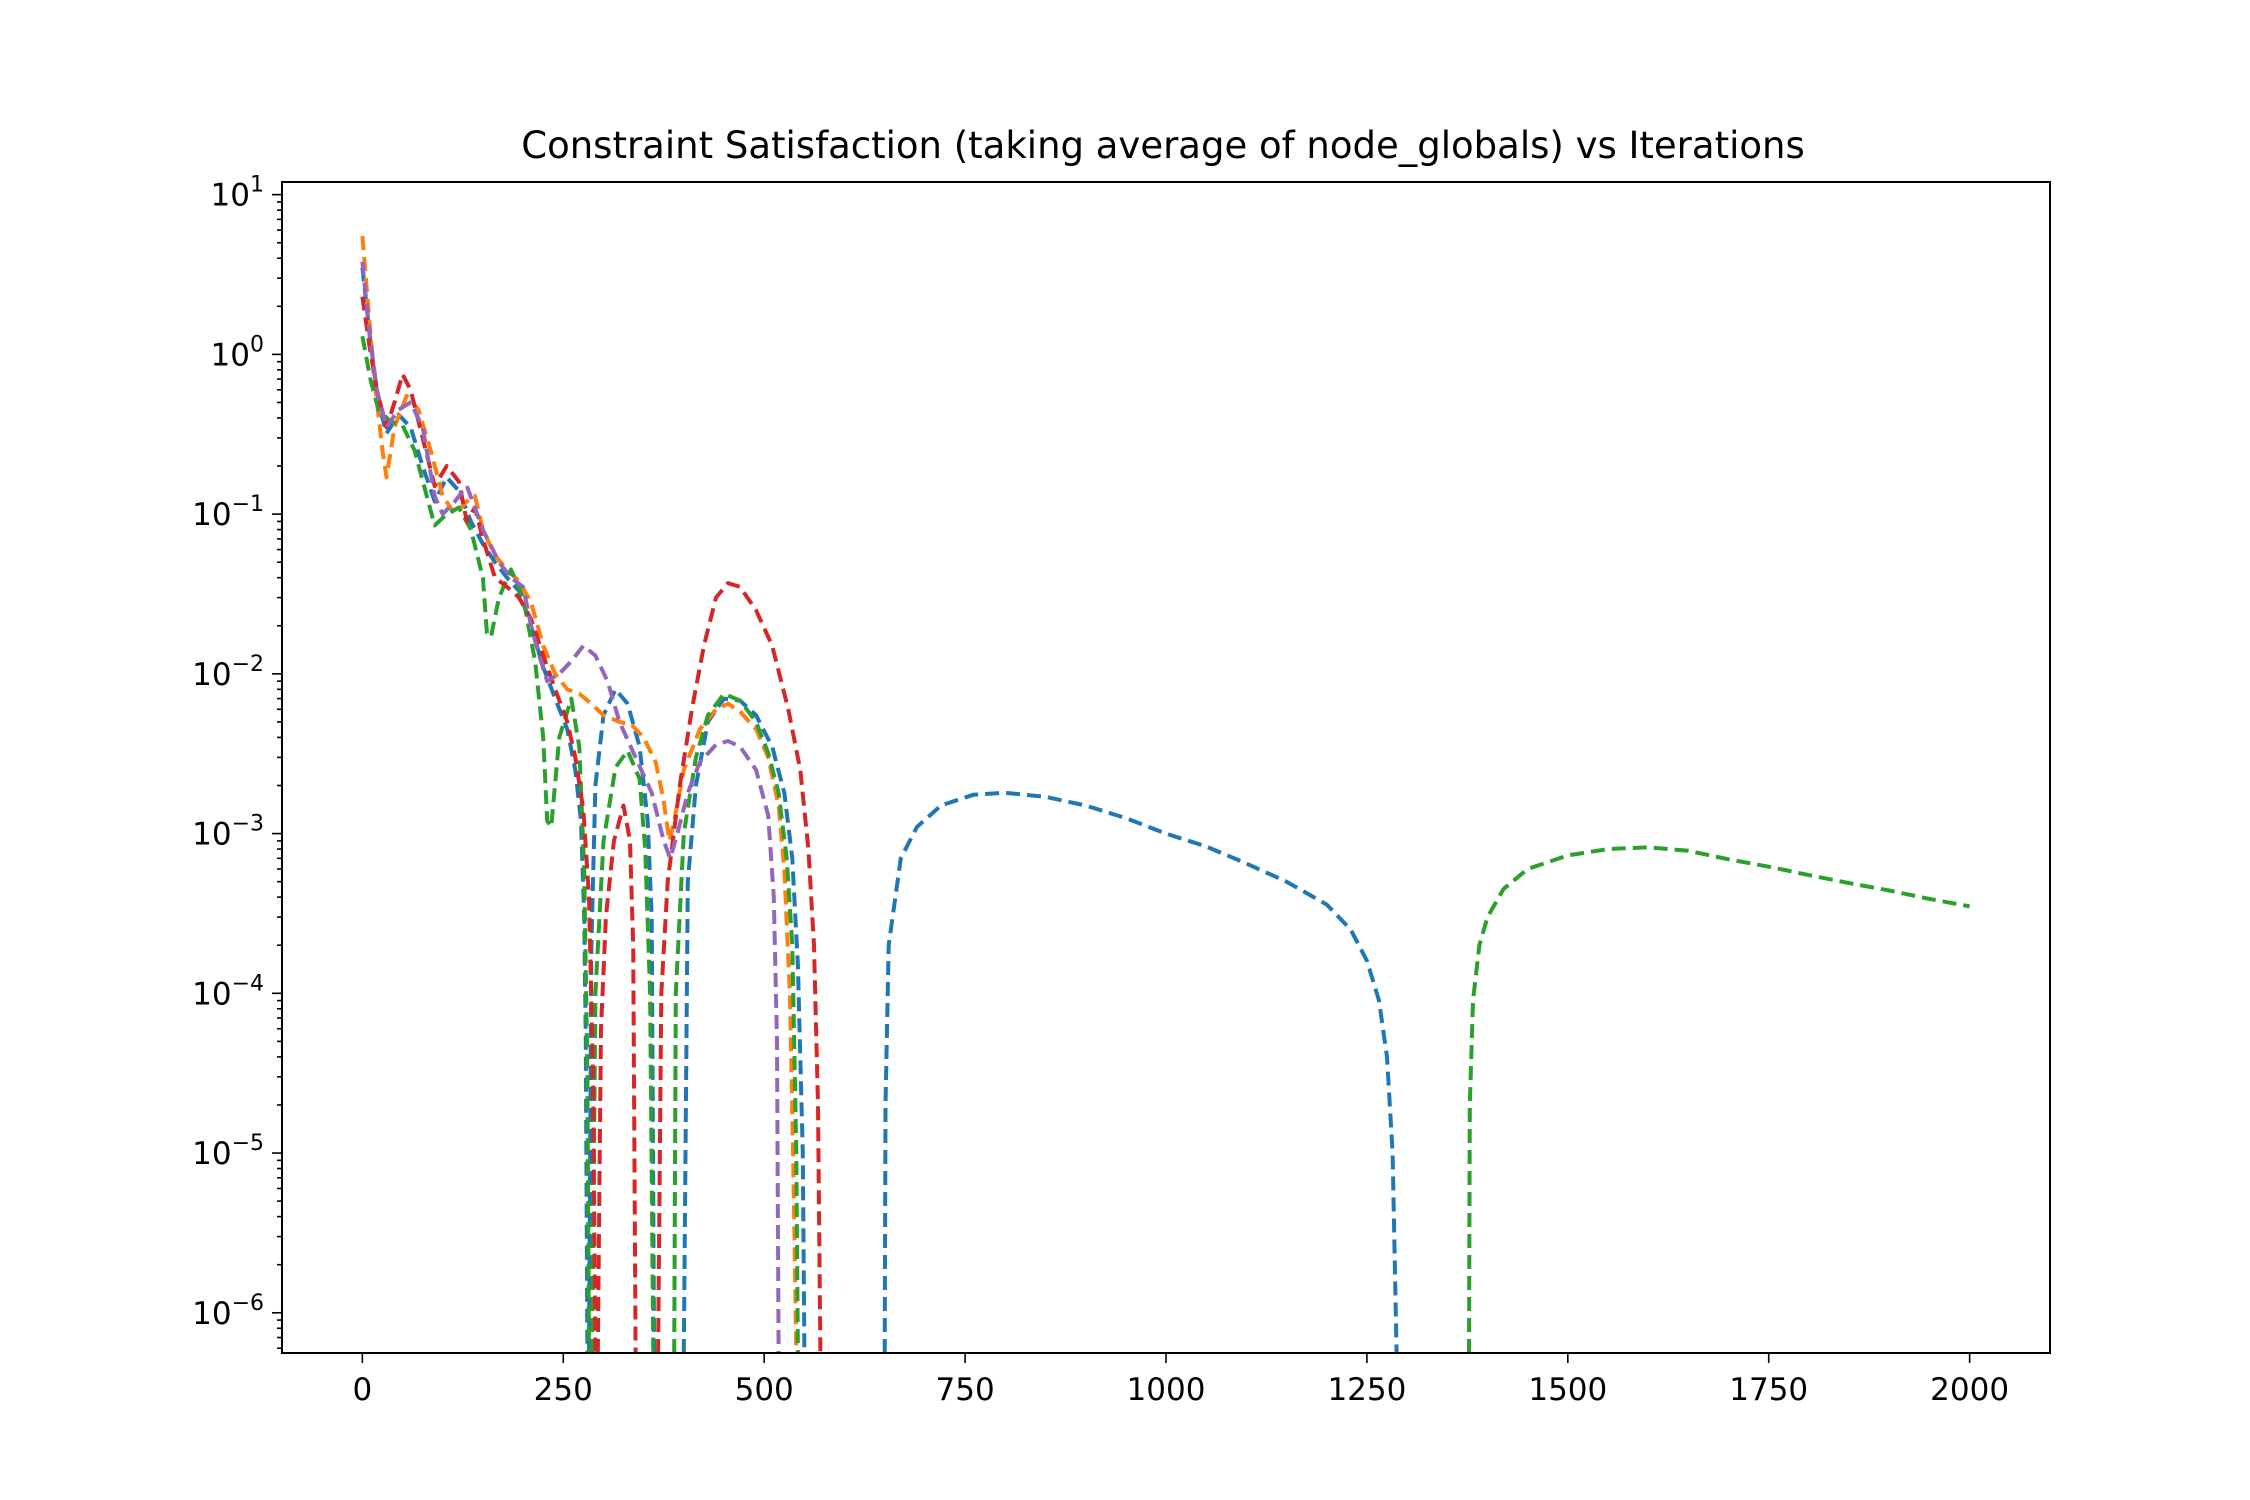  What do you see at coordinates (1768, 1390) in the screenshot?
I see `x-tick-label: 1750` at bounding box center [1768, 1390].